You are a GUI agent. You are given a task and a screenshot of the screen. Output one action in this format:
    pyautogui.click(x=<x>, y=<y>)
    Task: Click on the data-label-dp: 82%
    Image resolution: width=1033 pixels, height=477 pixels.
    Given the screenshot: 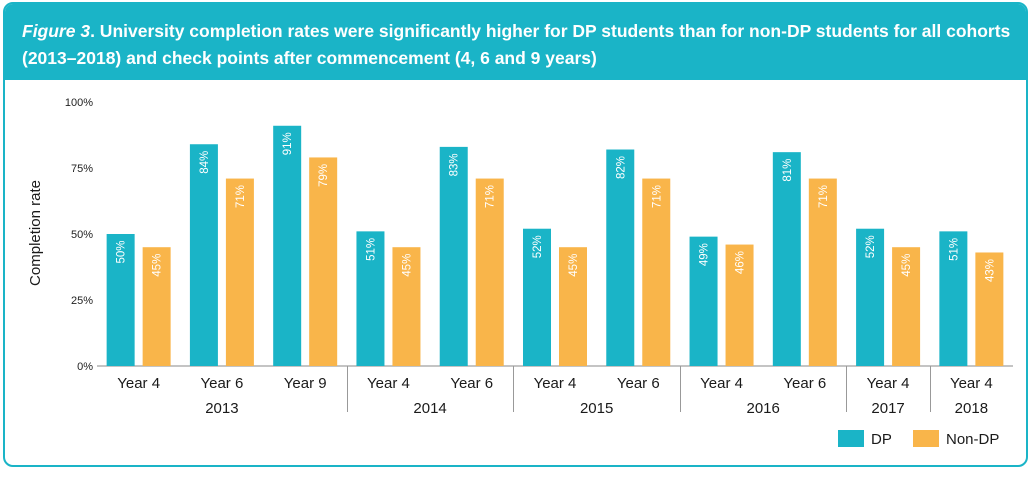 What is the action you would take?
    pyautogui.click(x=621, y=167)
    